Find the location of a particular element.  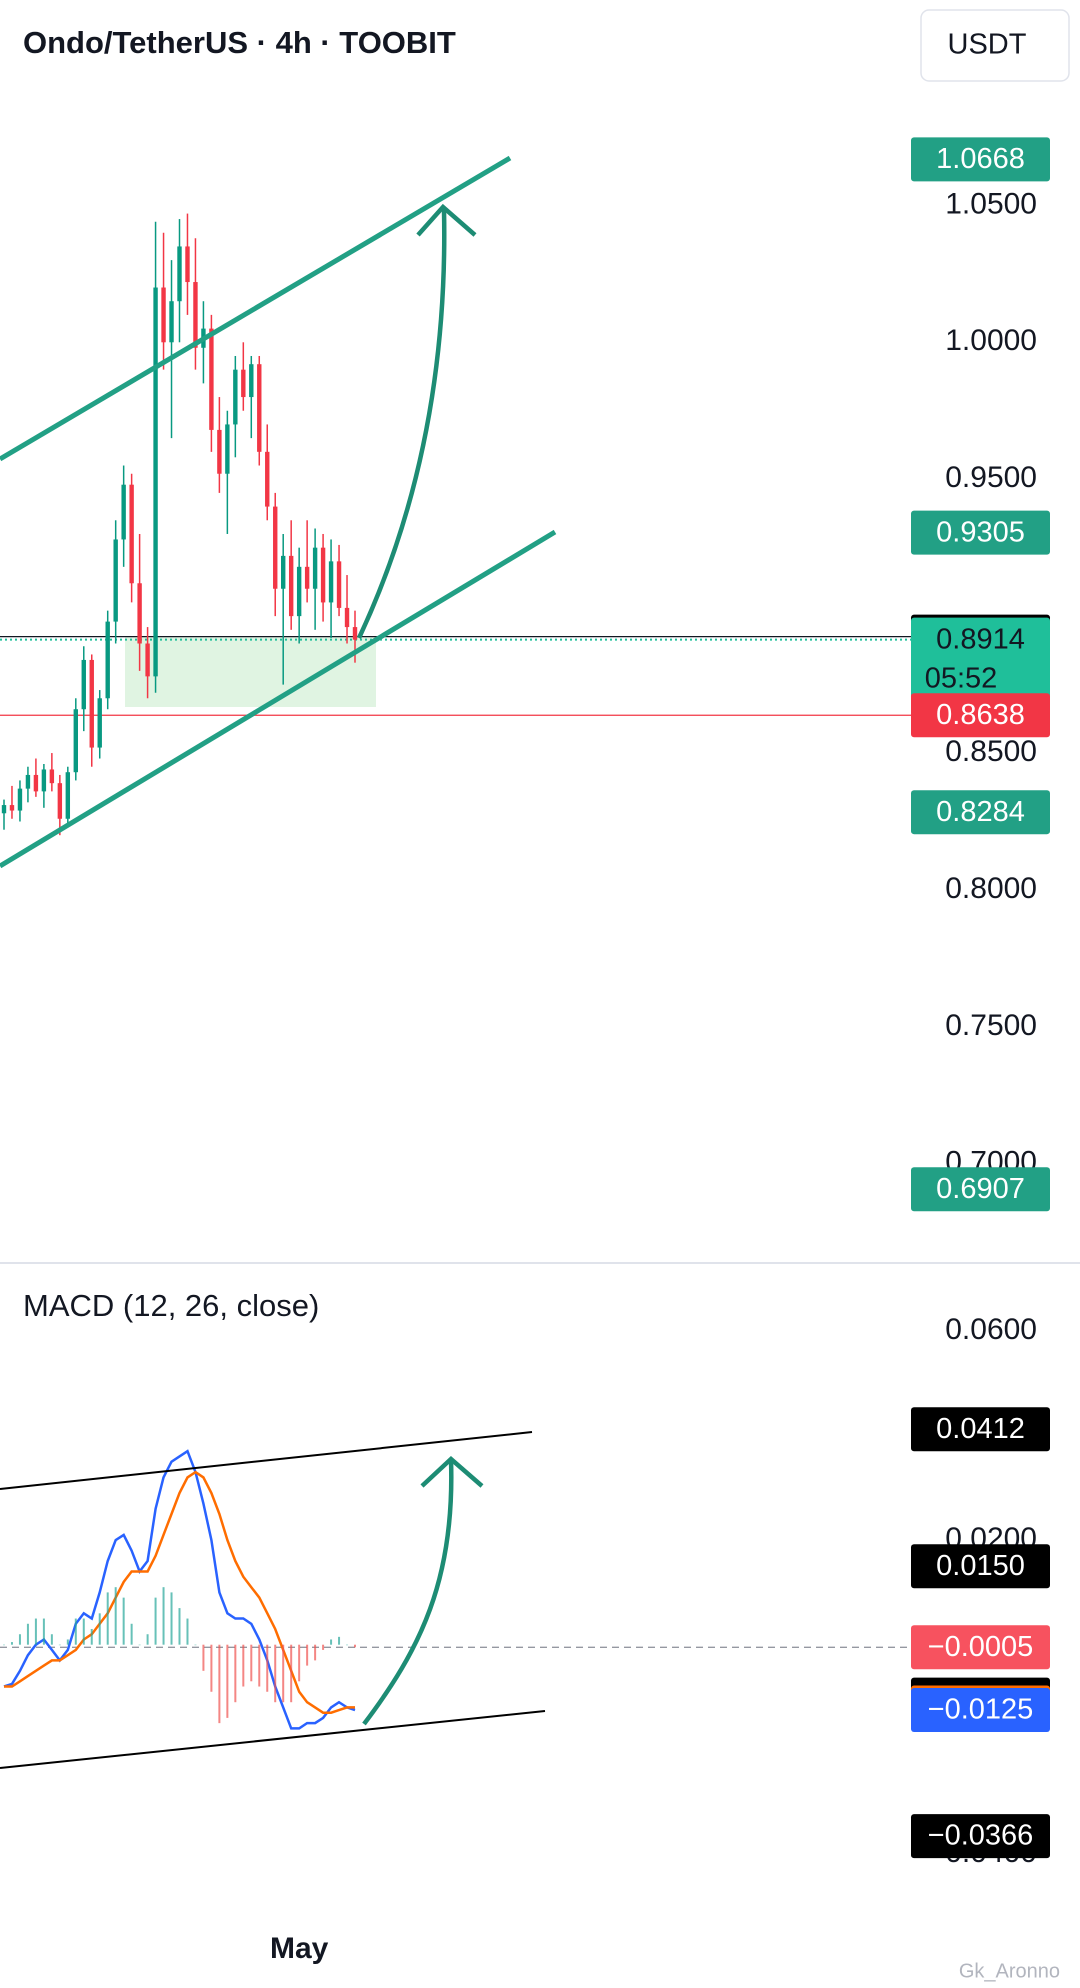

price-badge-label: 0.0150 is located at coordinates (980, 1566).